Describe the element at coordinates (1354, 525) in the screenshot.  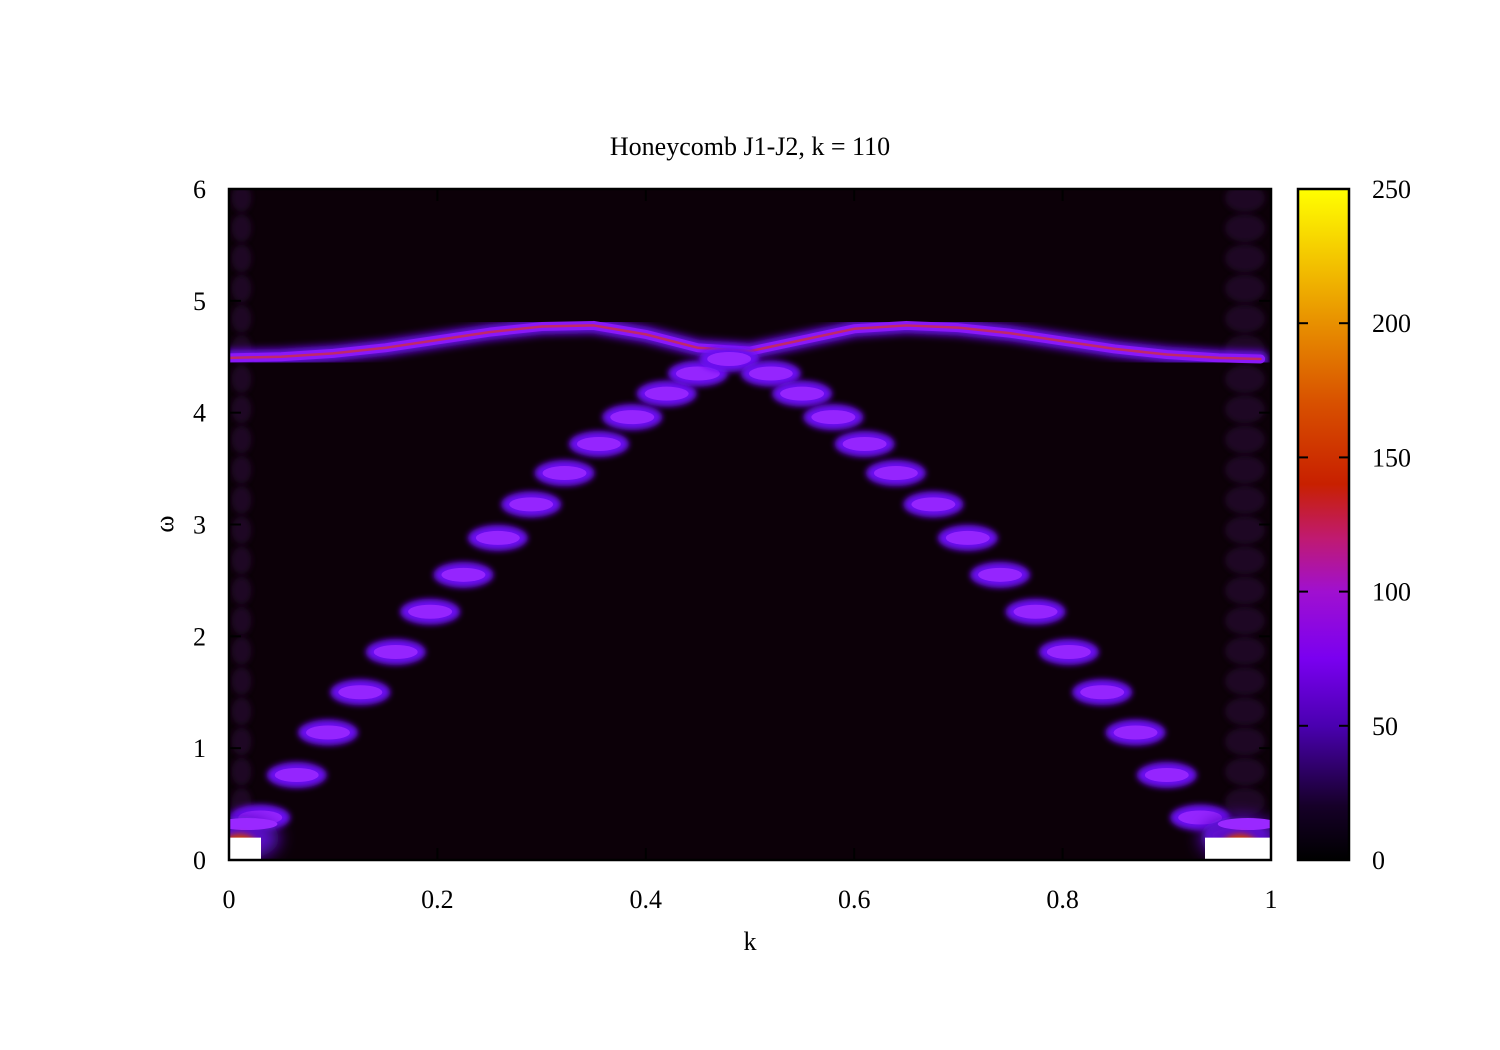
I see `colorbar-ticks: 0 50 100 150 200 250` at that location.